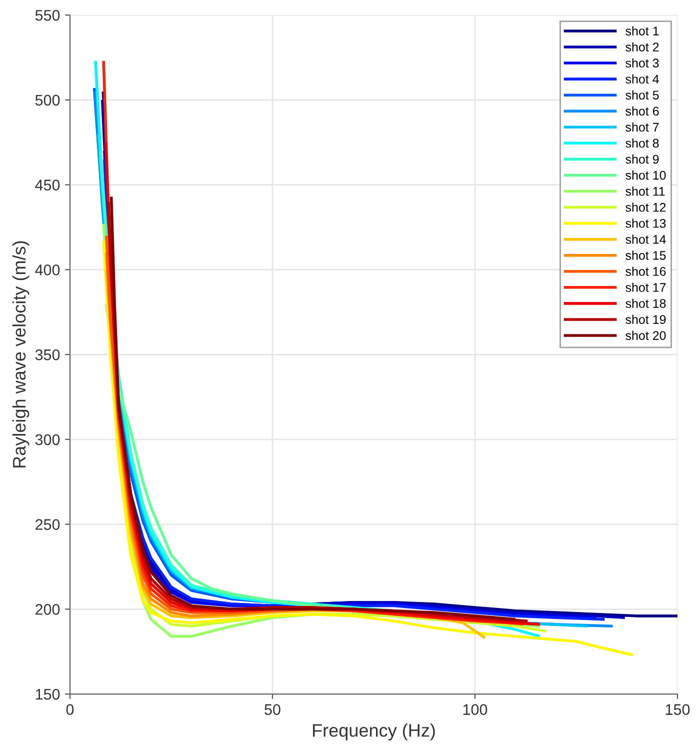 The image size is (697, 752). Describe the element at coordinates (646, 287) in the screenshot. I see `legend-label: shot 17` at that location.